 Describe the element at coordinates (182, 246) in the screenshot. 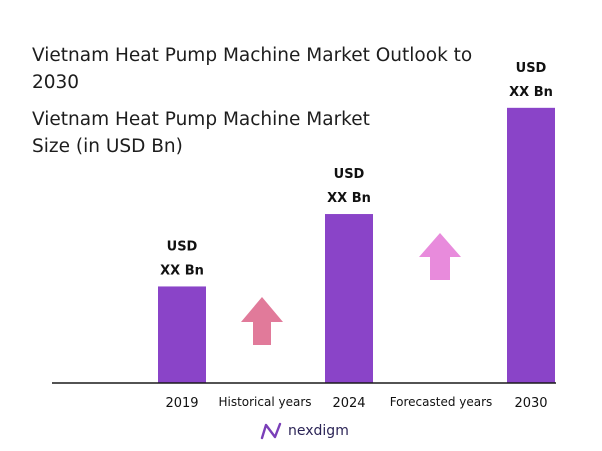

I see `data-label-2019-line1: USD` at that location.